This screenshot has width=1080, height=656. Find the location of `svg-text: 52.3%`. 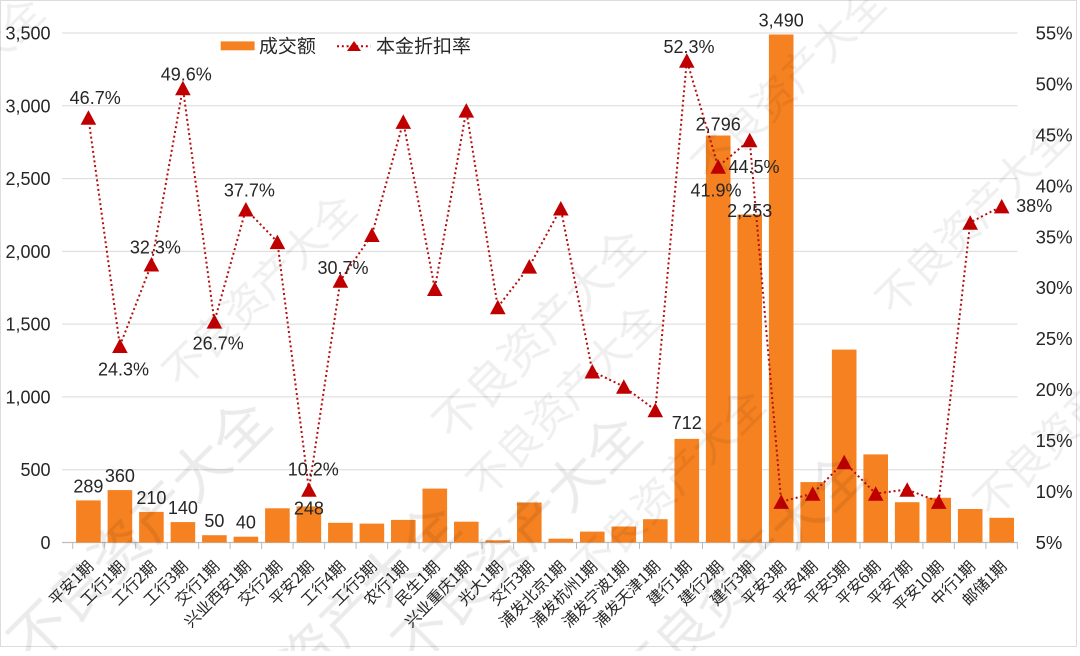

svg-text: 52.3% is located at coordinates (688, 47).